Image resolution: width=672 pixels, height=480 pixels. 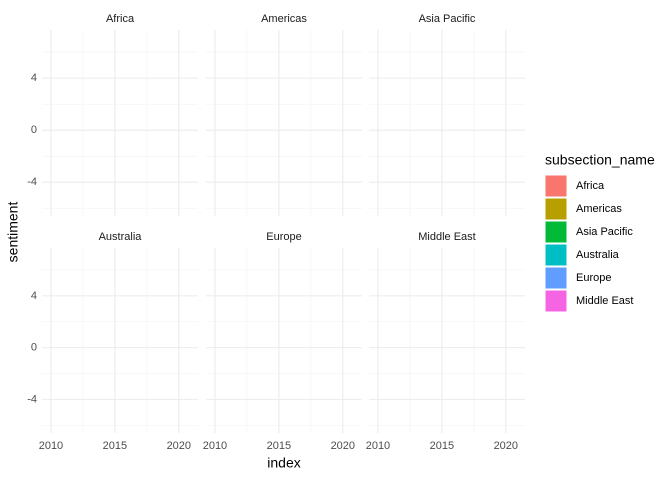 What do you see at coordinates (284, 19) in the screenshot?
I see `facet-label: Americas` at bounding box center [284, 19].